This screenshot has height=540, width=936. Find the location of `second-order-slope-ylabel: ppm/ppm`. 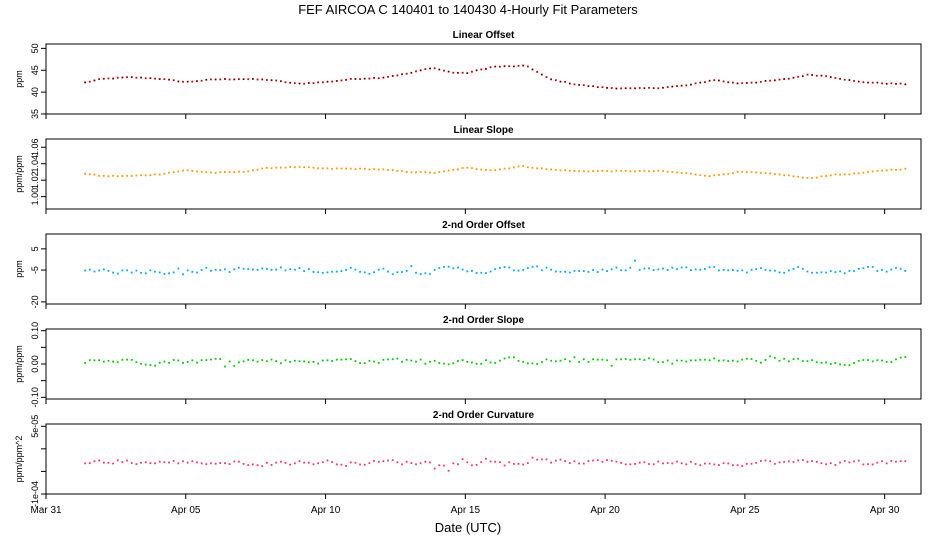

second-order-slope-ylabel: ppm/ppm is located at coordinates (19, 364).